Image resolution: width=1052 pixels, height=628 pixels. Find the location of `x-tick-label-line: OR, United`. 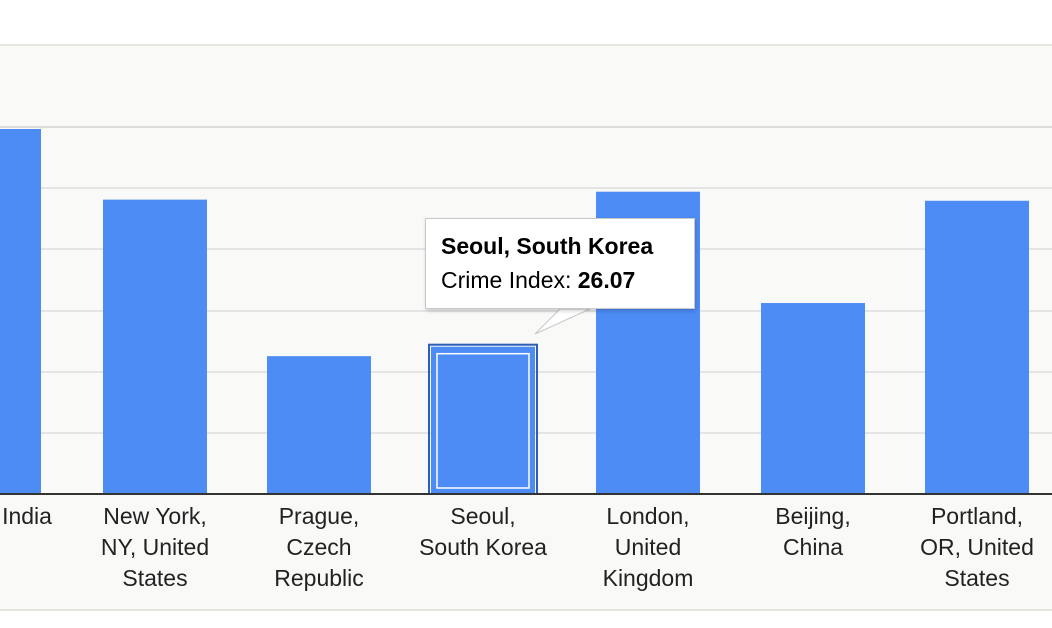

x-tick-label-line: OR, United is located at coordinates (977, 547).